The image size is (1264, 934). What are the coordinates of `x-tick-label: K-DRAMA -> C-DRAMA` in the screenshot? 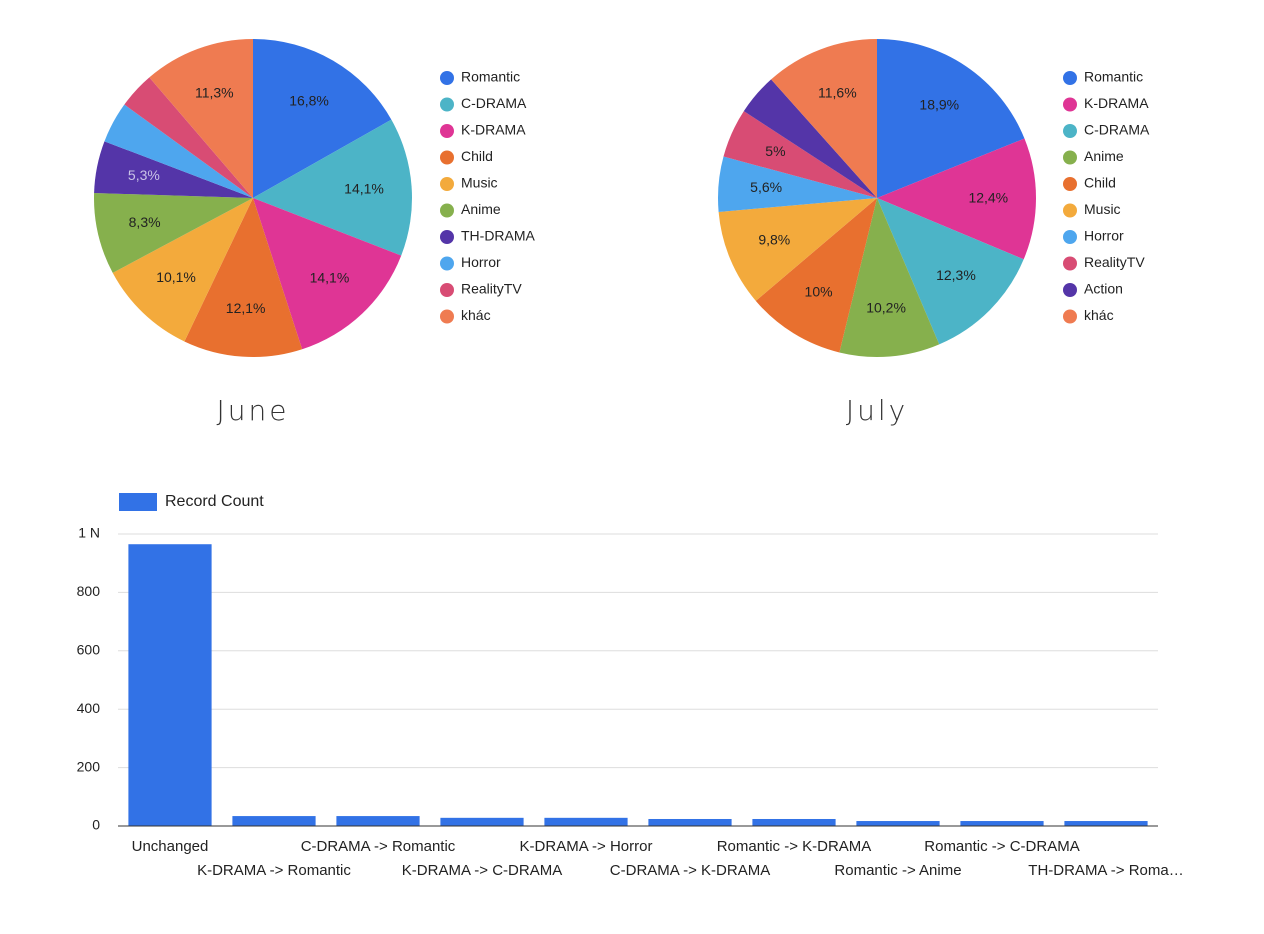 It's located at (482, 870).